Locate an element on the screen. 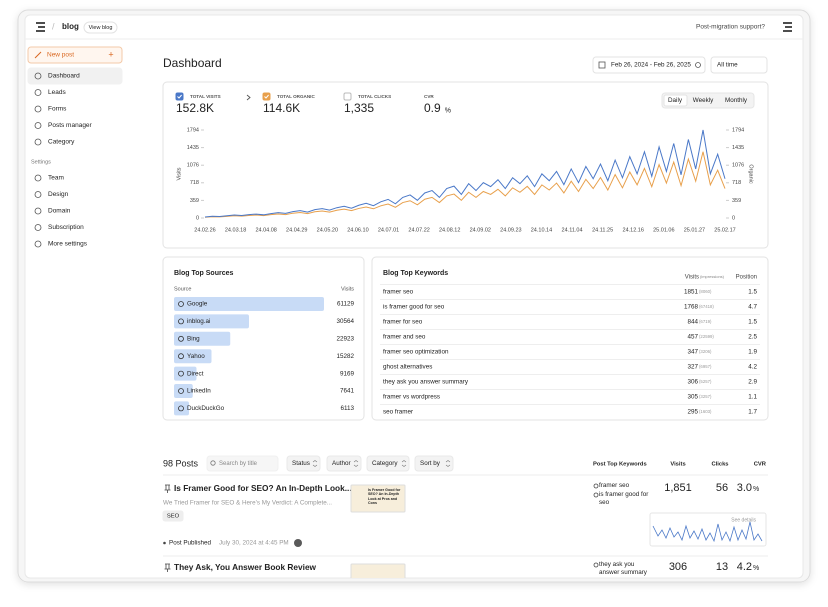 This screenshot has width=828, height=607. new-post-plus: + is located at coordinates (110, 54).